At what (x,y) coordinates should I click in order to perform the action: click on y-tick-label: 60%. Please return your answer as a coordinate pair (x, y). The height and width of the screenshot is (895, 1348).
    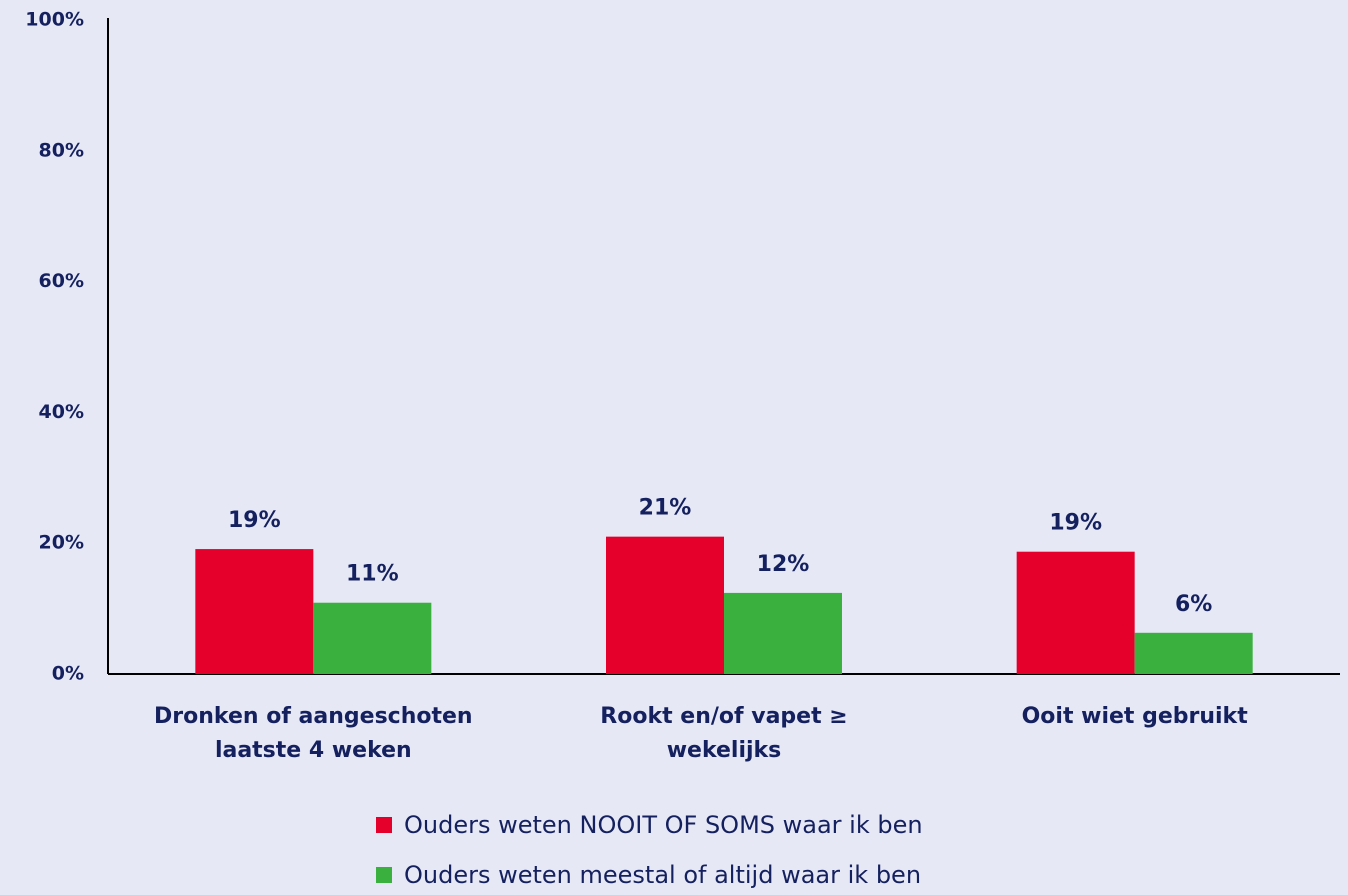
    Looking at the image, I should click on (61, 281).